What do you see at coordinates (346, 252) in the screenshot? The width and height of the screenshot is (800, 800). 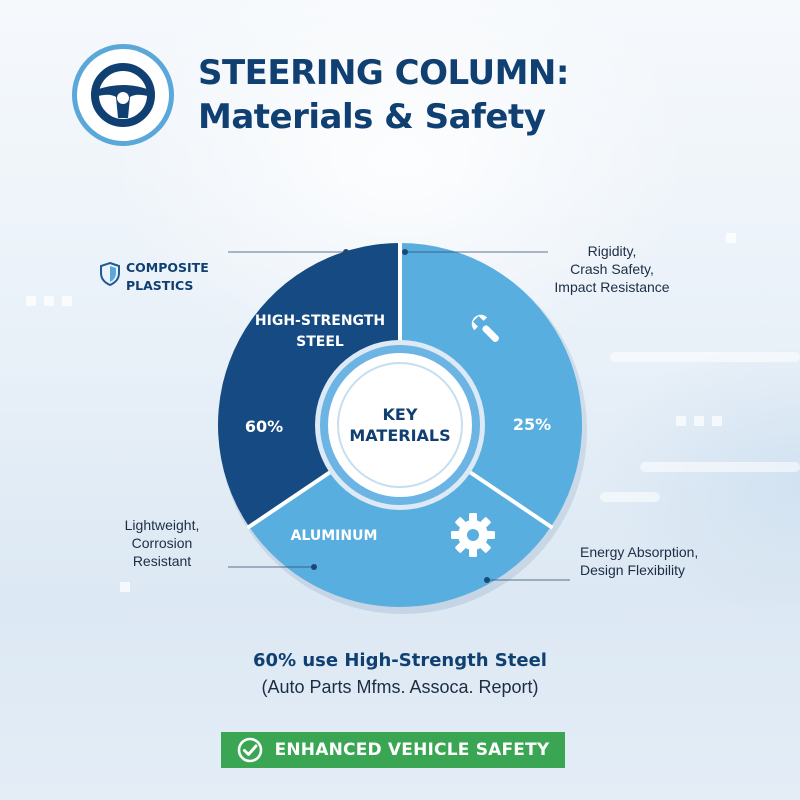 I see `leader-composite-dot` at bounding box center [346, 252].